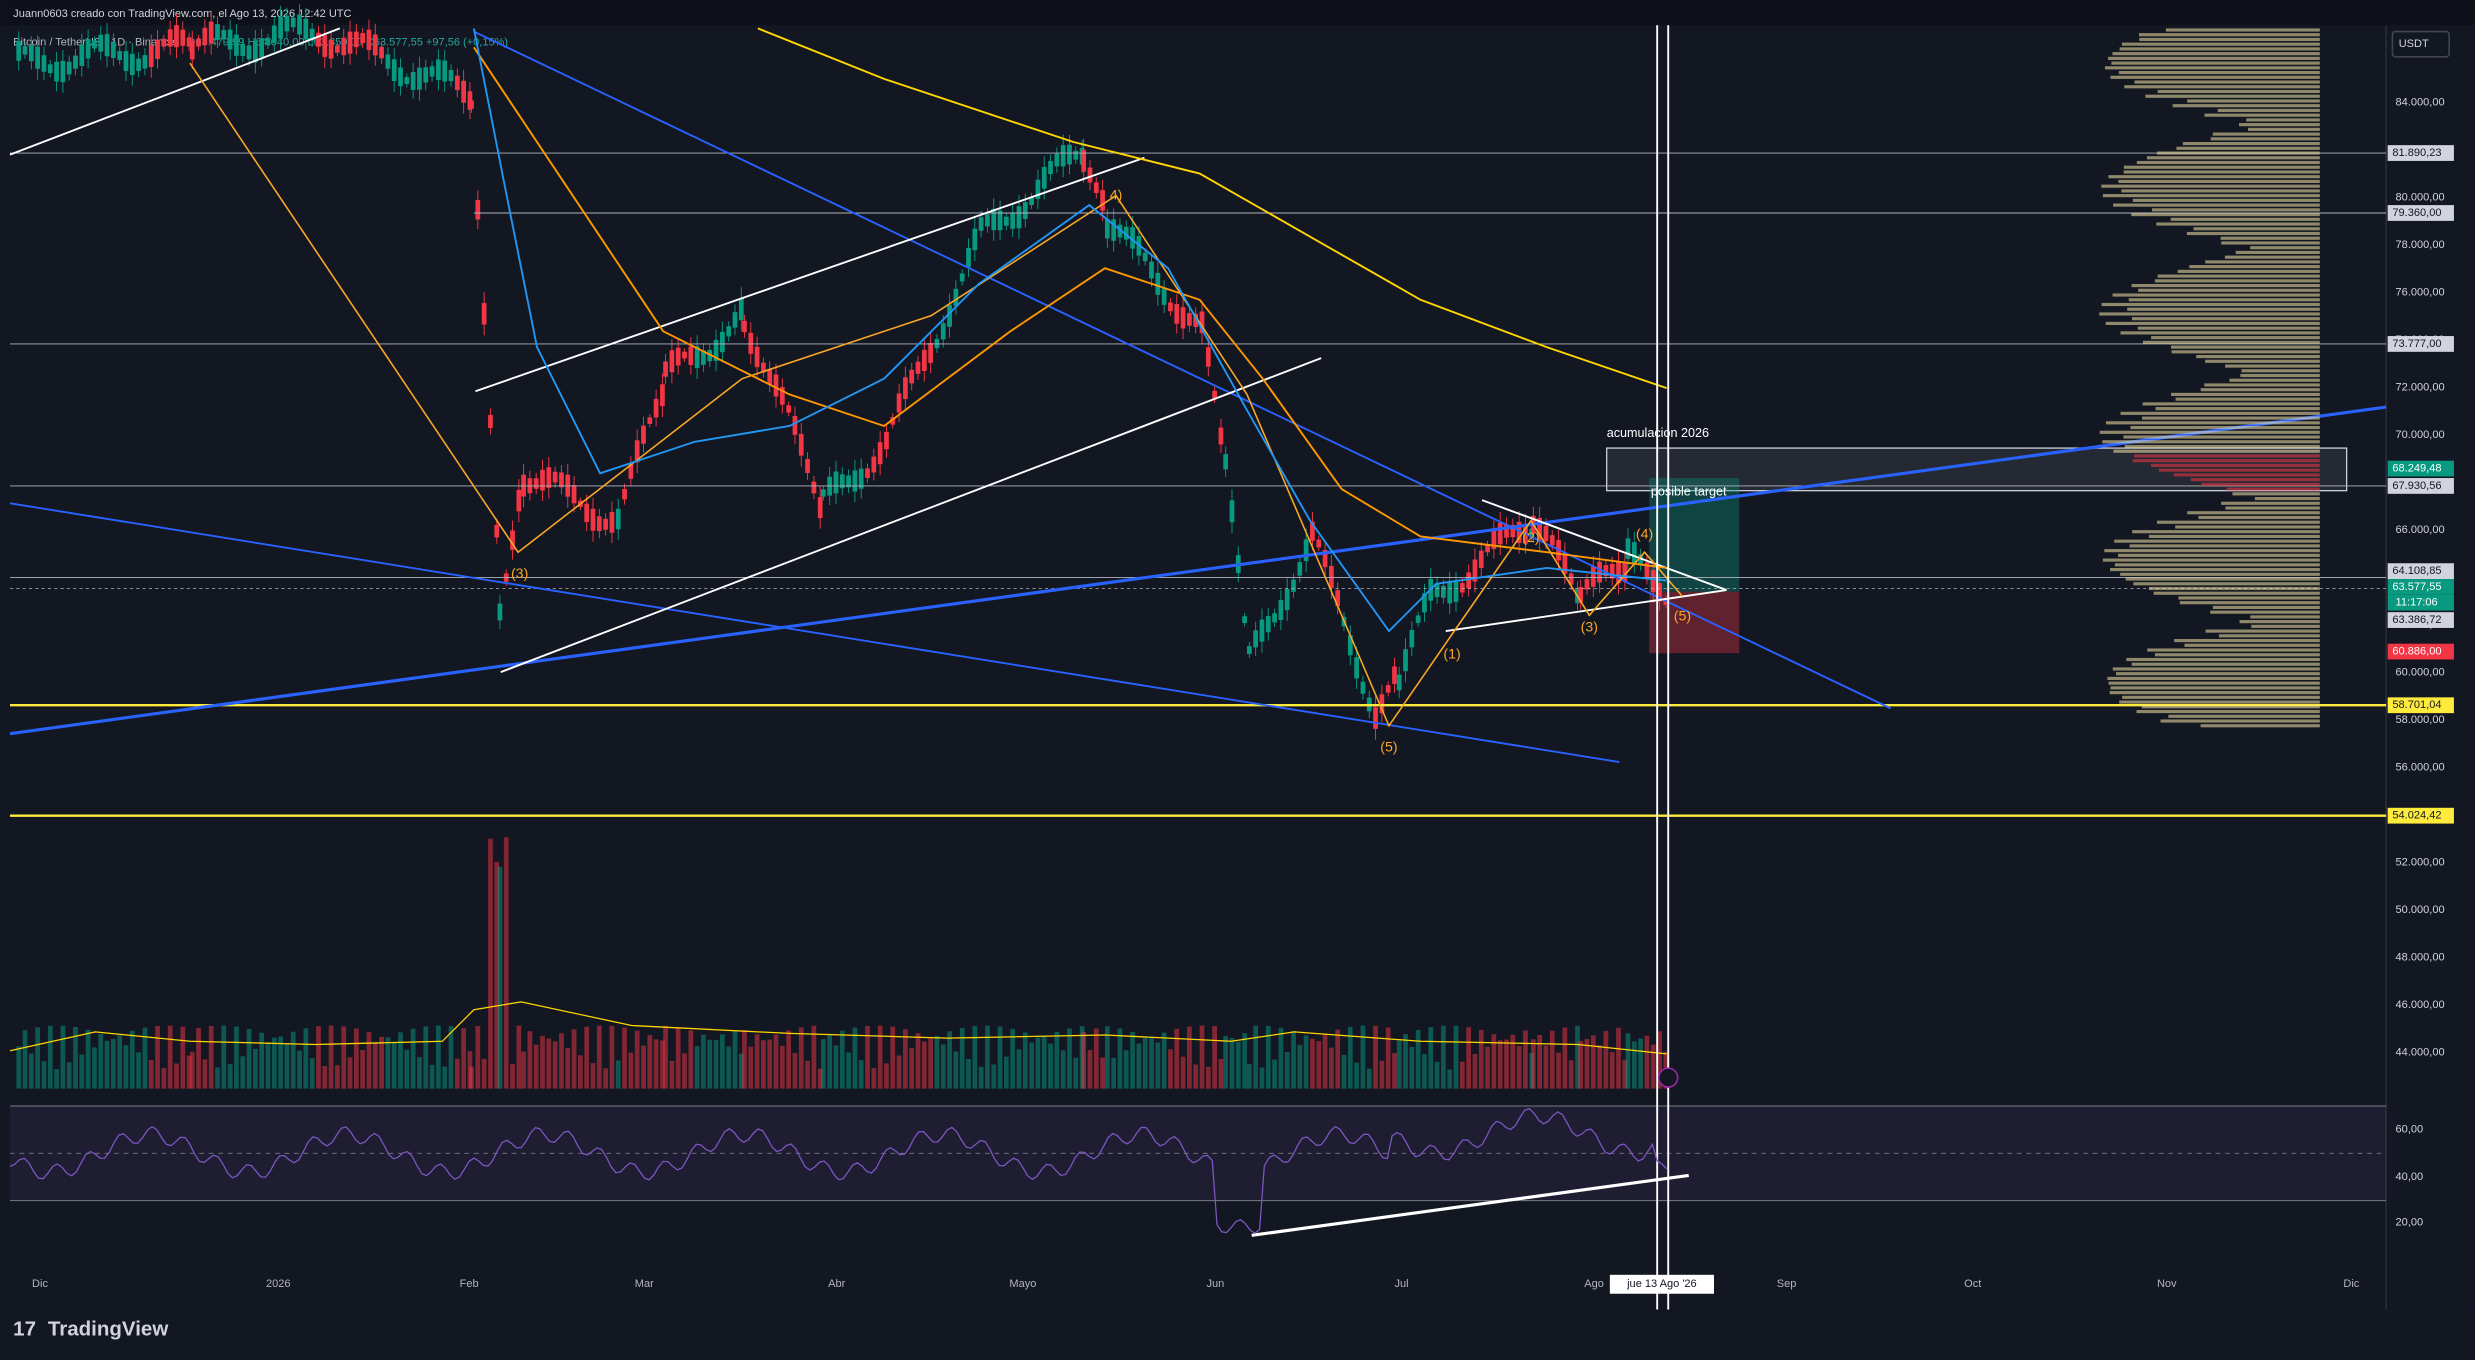  I want to click on triangle-line, so click(1604, 545).